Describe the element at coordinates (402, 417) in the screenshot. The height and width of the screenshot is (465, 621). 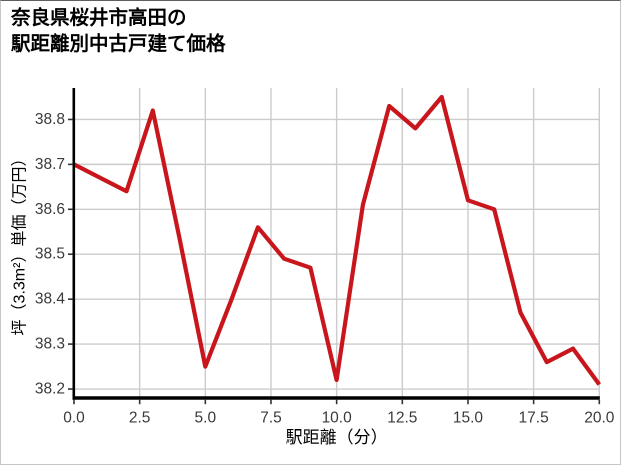
I see `x-tick-label: 12.5` at that location.